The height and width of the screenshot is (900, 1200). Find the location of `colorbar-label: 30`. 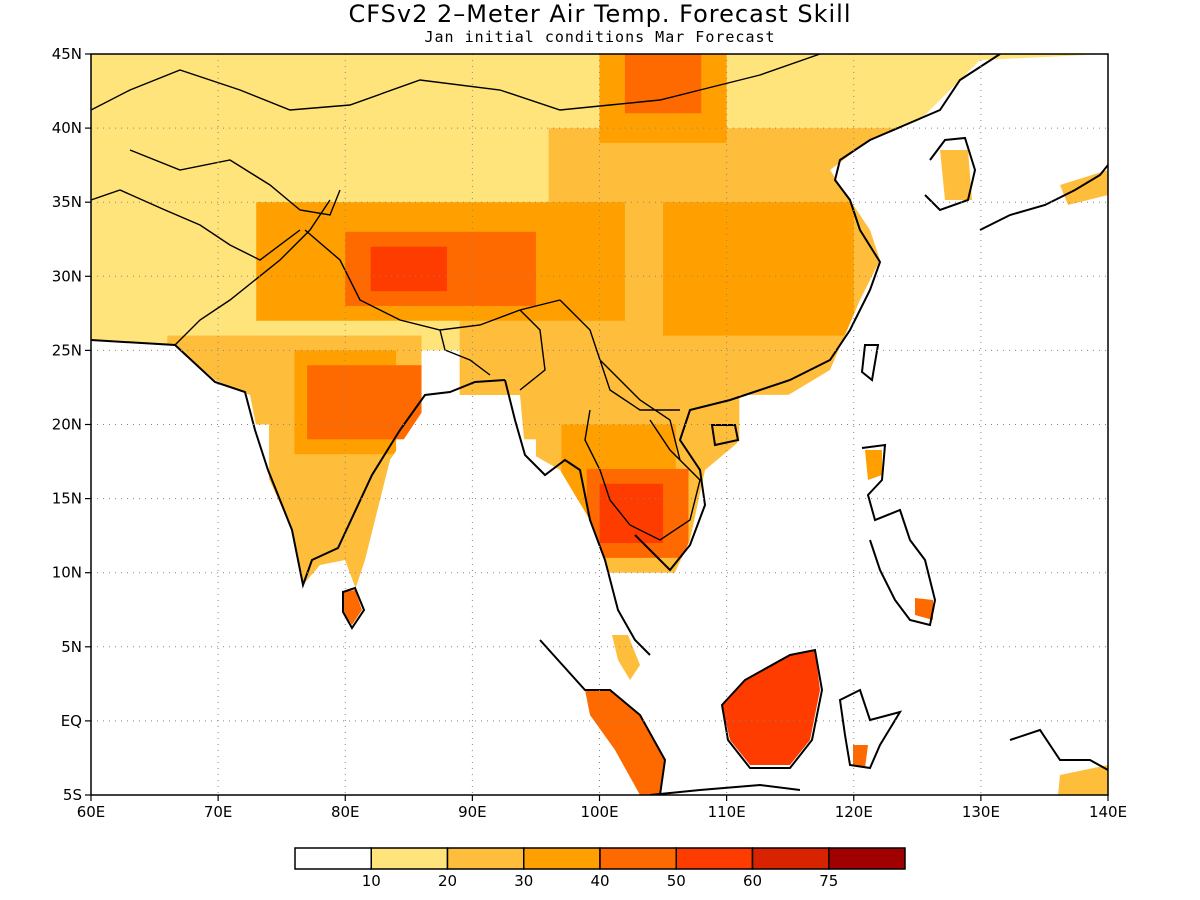

colorbar-label: 30 is located at coordinates (523, 881).